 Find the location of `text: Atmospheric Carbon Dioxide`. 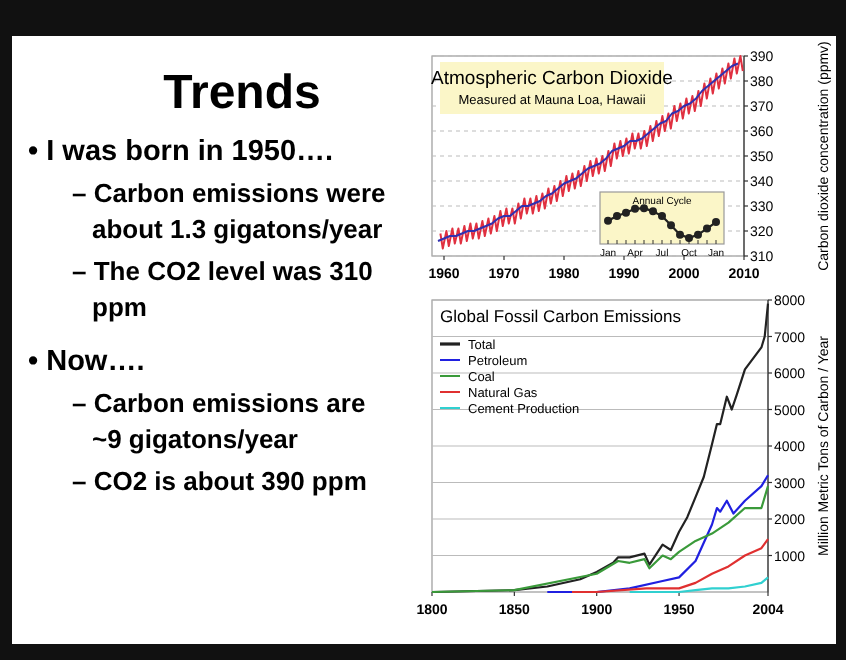

text: Atmospheric Carbon Dioxide is located at coordinates (552, 79).